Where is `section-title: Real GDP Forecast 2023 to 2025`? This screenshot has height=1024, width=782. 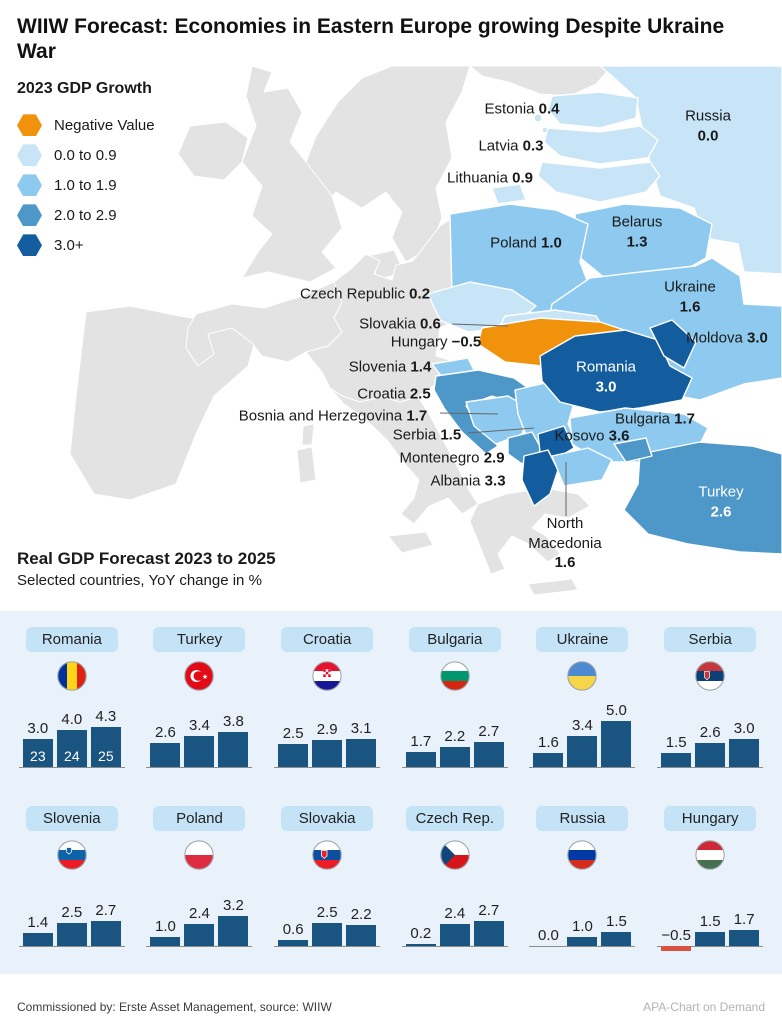 section-title: Real GDP Forecast 2023 to 2025 is located at coordinates (146, 559).